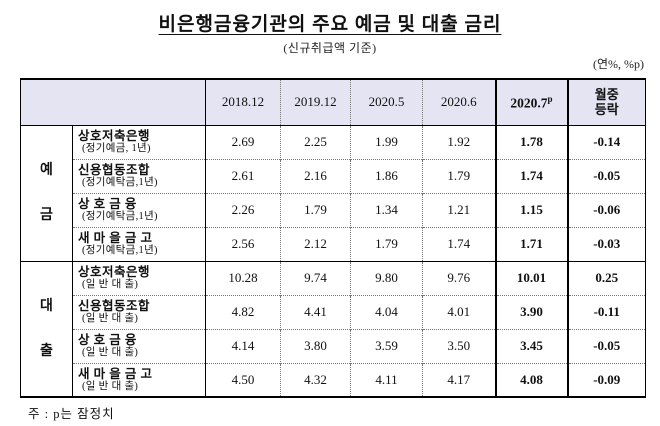  Describe the element at coordinates (531, 175) in the screenshot. I see `rate-cell-latest: 1.74` at that location.